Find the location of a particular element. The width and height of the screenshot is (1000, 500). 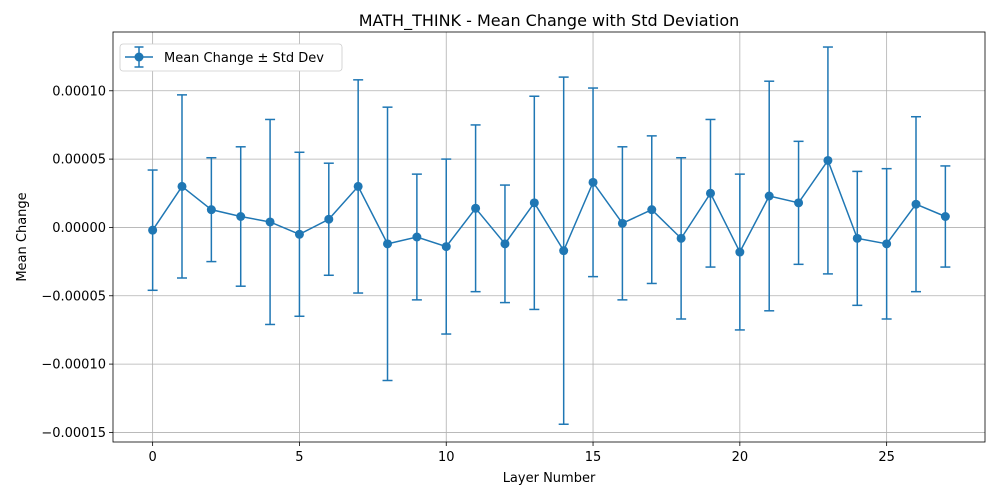

x-tick-label: 0 is located at coordinates (152, 457).